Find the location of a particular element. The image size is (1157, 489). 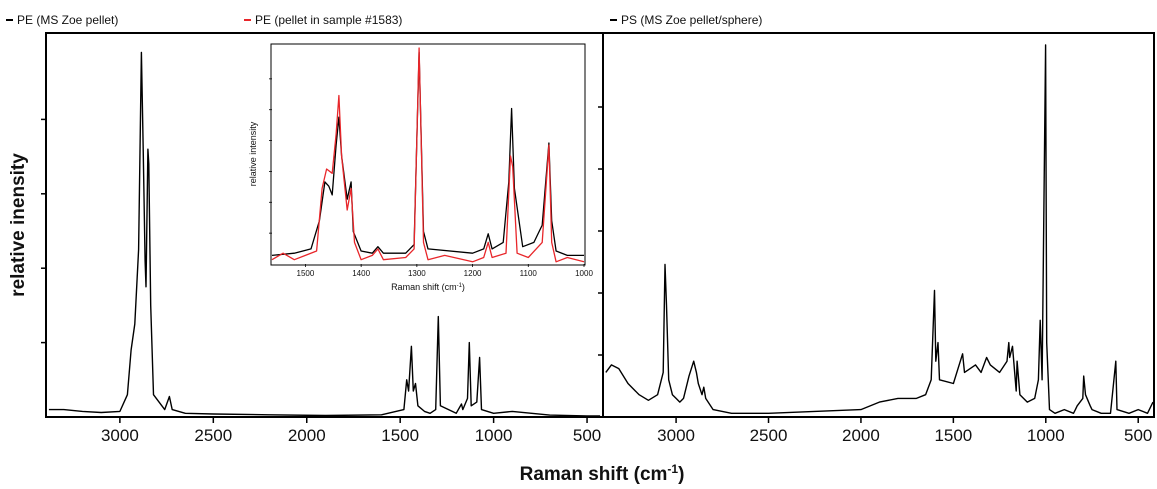

ps-y-ticks is located at coordinates (601, 231).